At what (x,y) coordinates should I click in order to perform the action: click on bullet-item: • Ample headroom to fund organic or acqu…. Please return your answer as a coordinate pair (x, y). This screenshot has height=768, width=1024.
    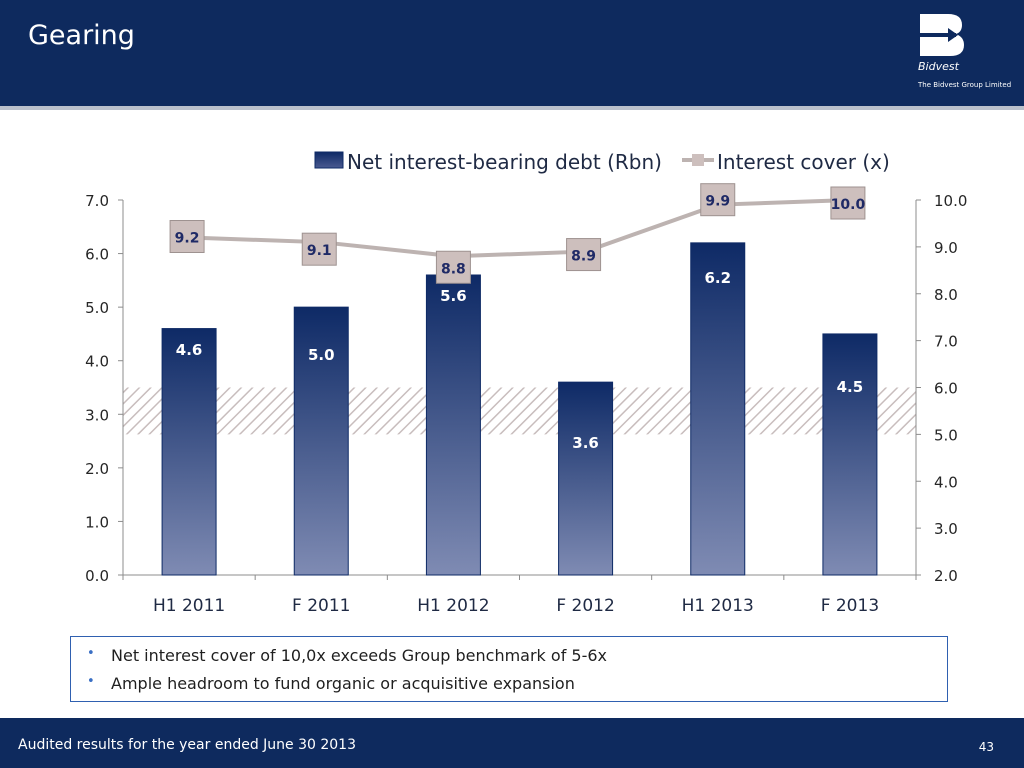
    Looking at the image, I should click on (331, 683).